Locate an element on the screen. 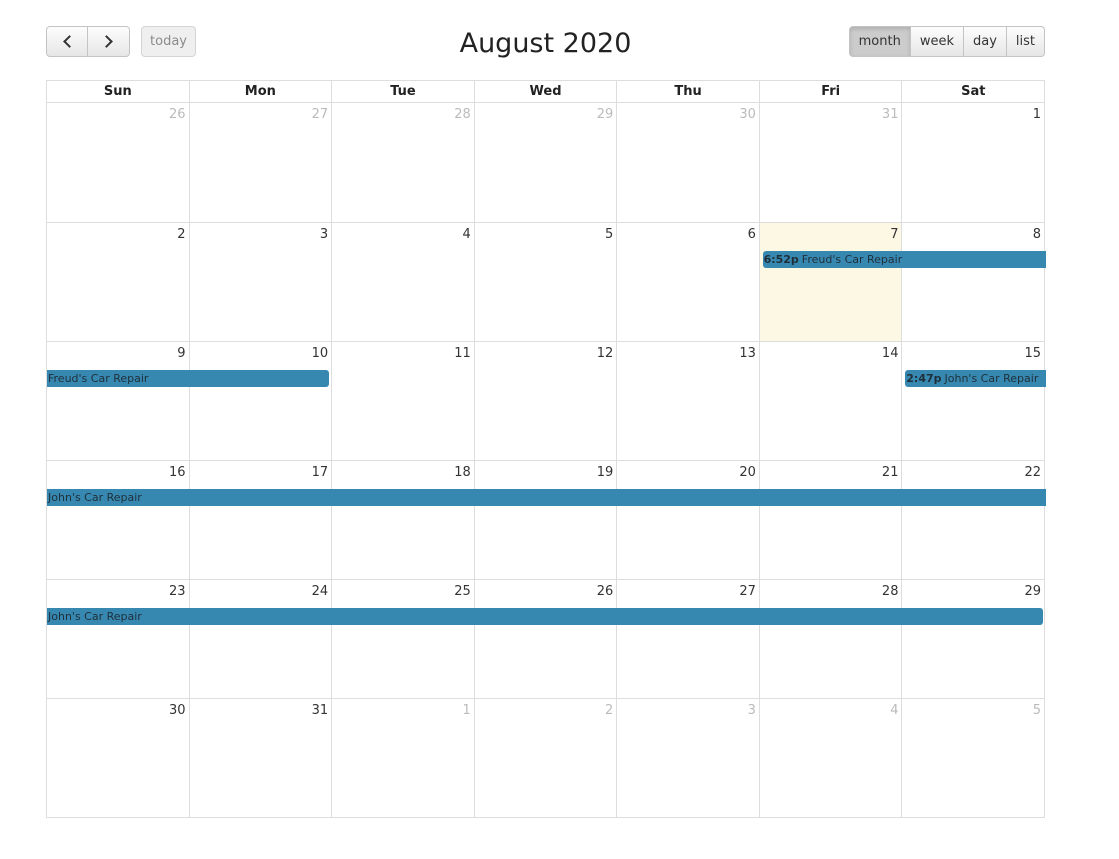 The image size is (1119, 859). day-cell: 15 is located at coordinates (972, 401).